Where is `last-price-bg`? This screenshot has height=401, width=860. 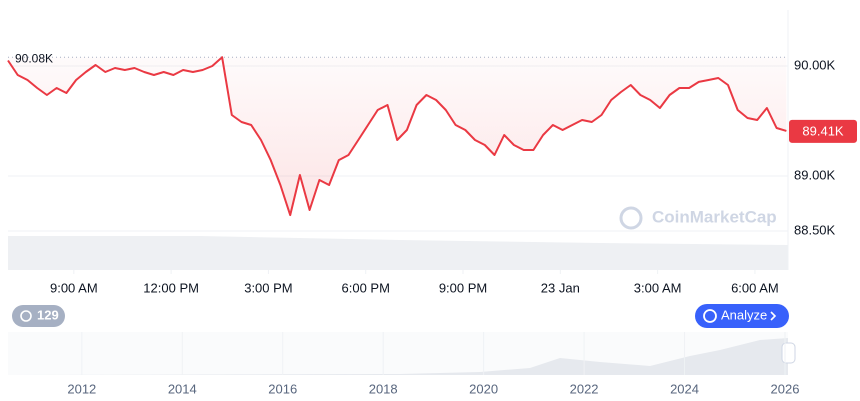 last-price-bg is located at coordinates (823, 131).